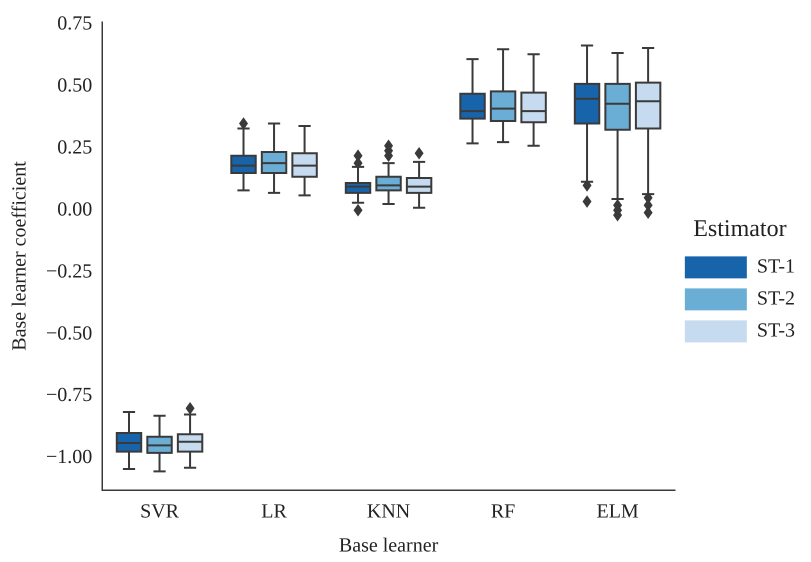 This screenshot has height=562, width=811. I want to click on legend-label: ST-2, so click(776, 299).